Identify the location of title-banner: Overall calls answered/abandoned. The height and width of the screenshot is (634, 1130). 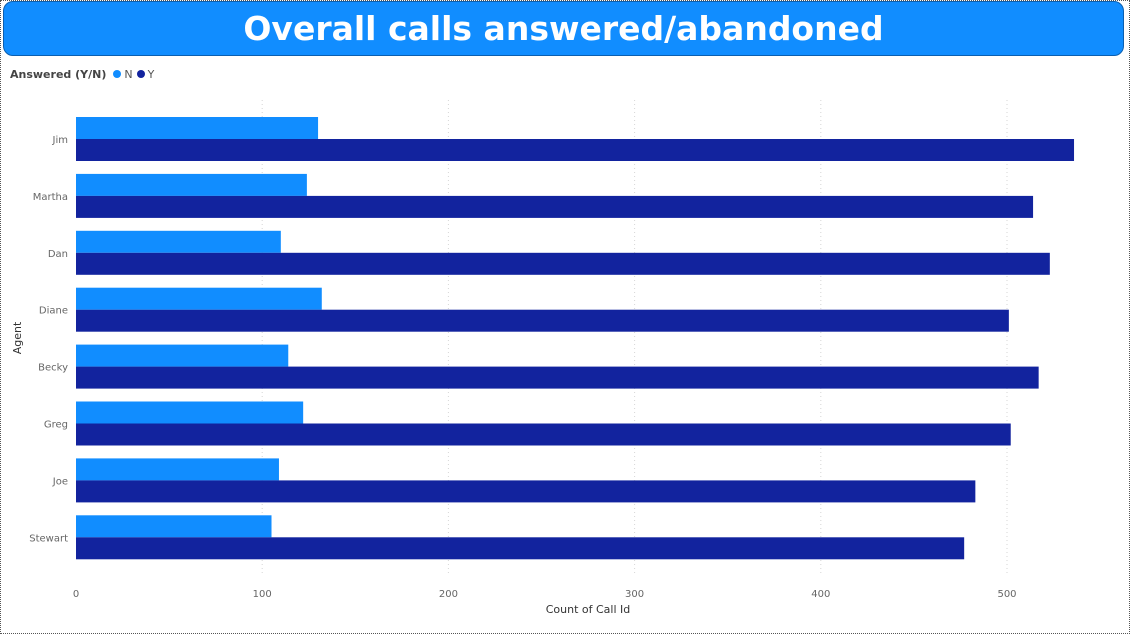
(563, 28).